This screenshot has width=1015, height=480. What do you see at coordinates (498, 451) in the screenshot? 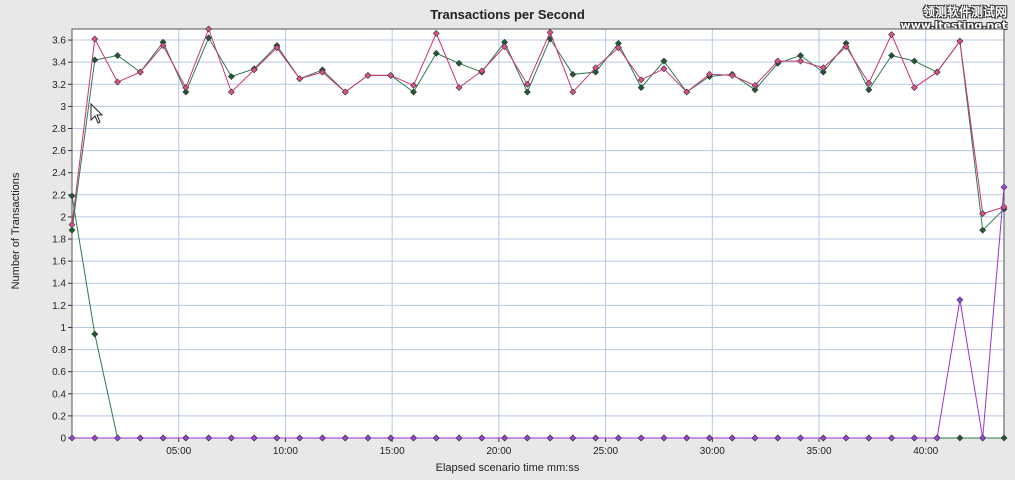
I see `x-tick-label: 20:00` at bounding box center [498, 451].